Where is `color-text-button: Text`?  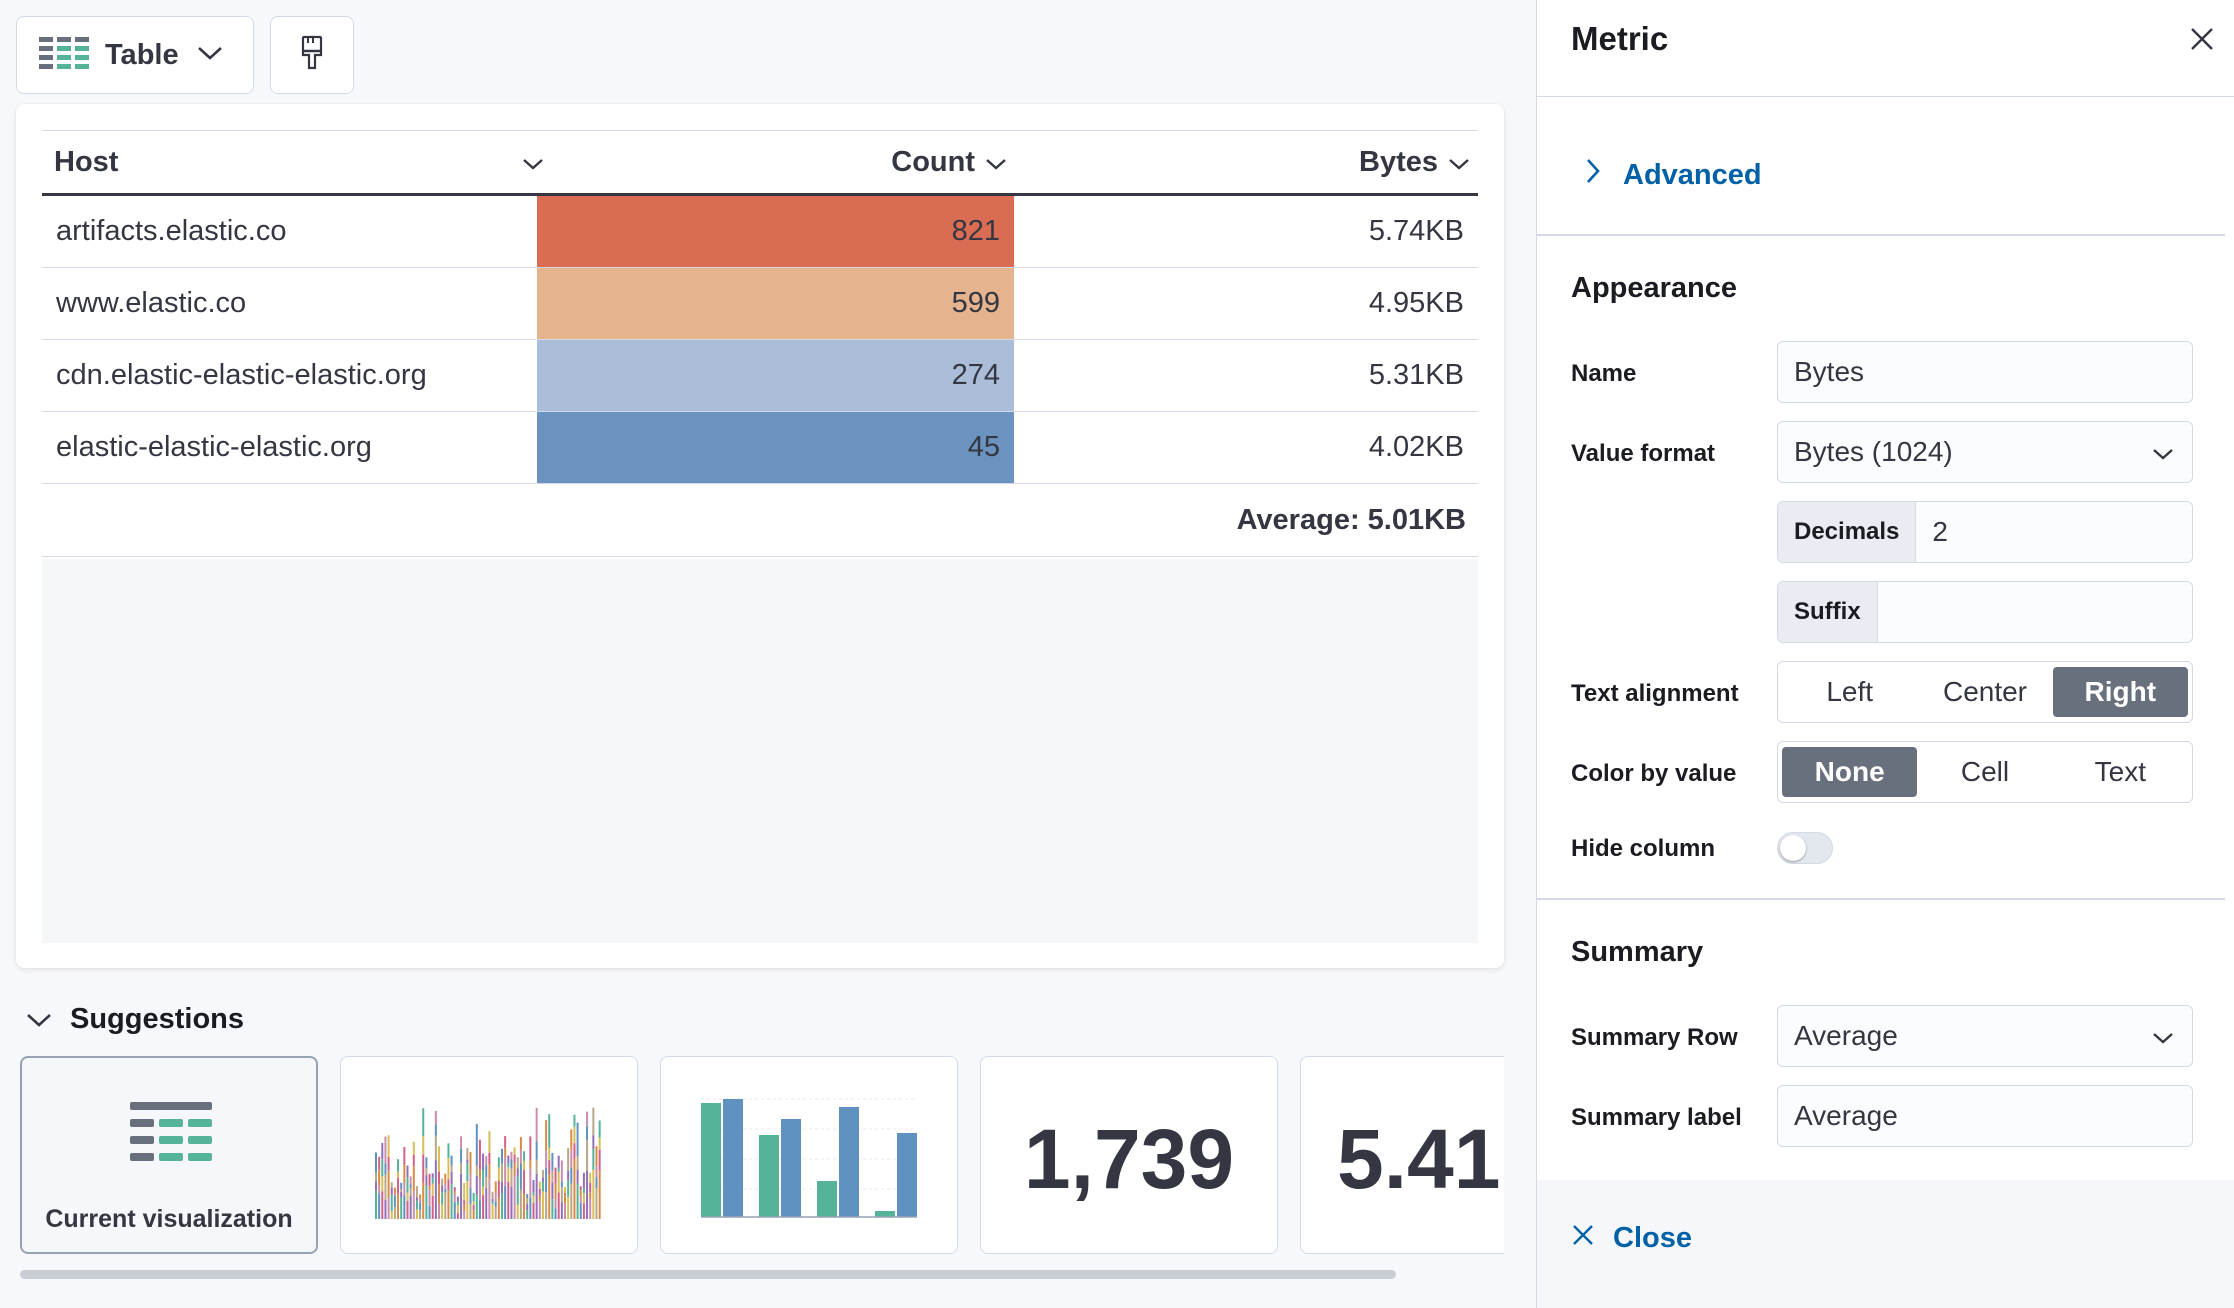
color-text-button: Text is located at coordinates (2120, 771).